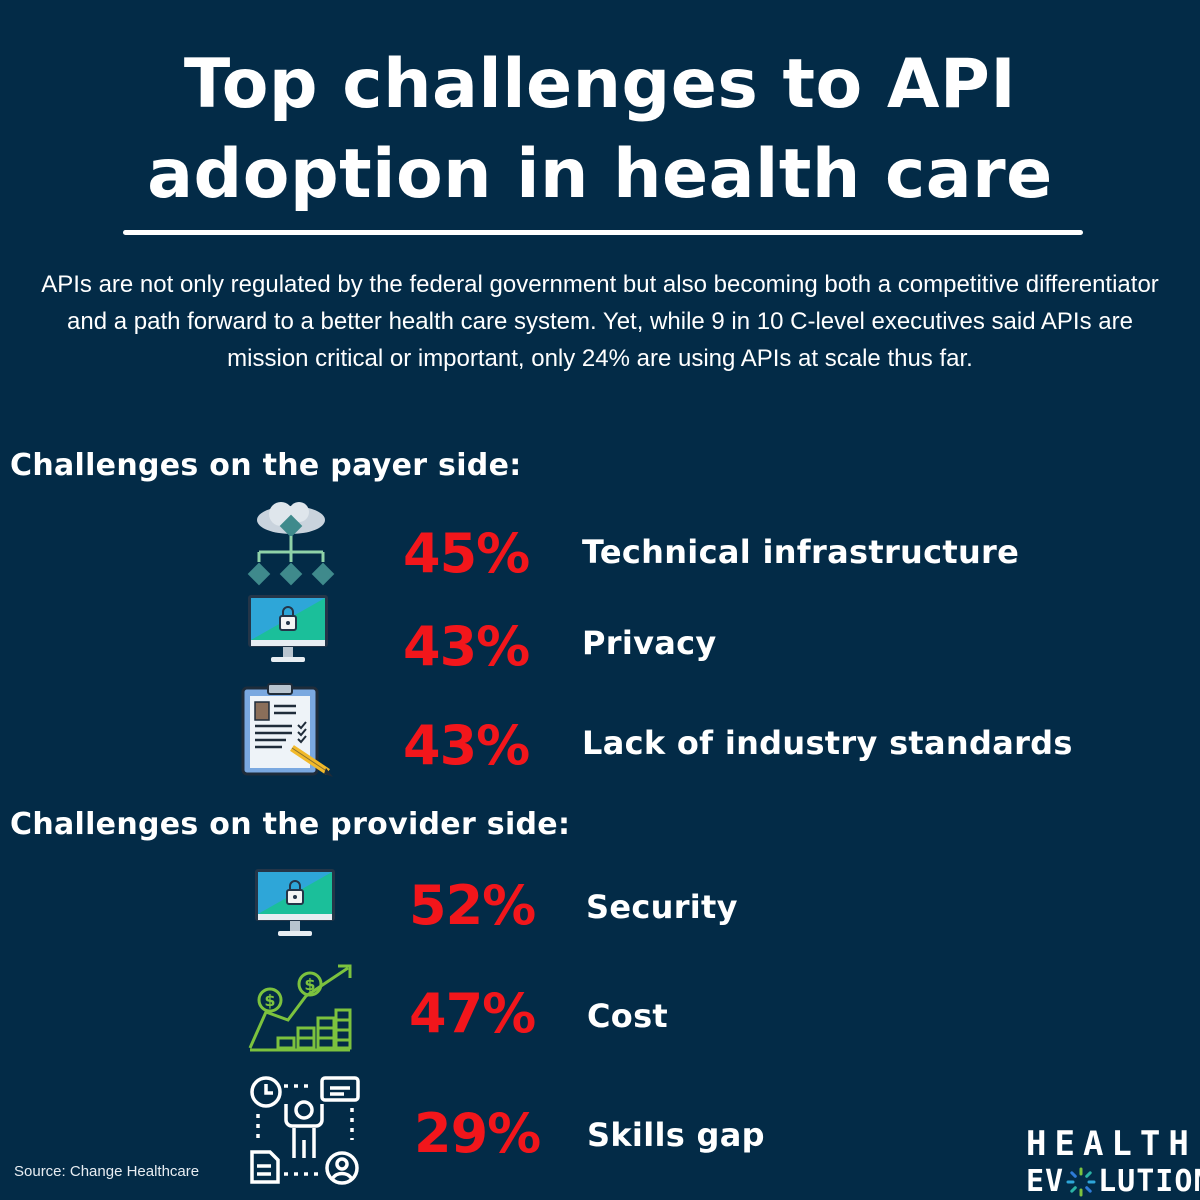 The image size is (1200, 1200). Describe the element at coordinates (603, 232) in the screenshot. I see `title-divider` at that location.